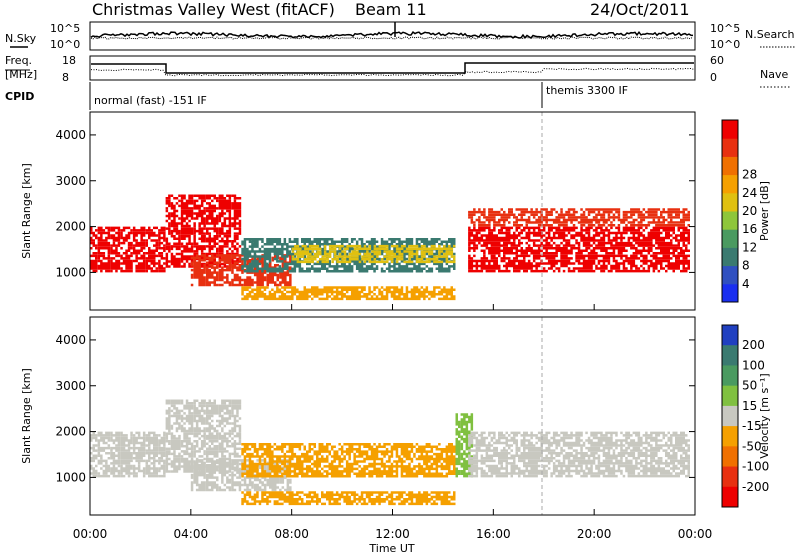 This screenshot has width=800, height=554. I want to click on nave-label: Nave, so click(774, 74).